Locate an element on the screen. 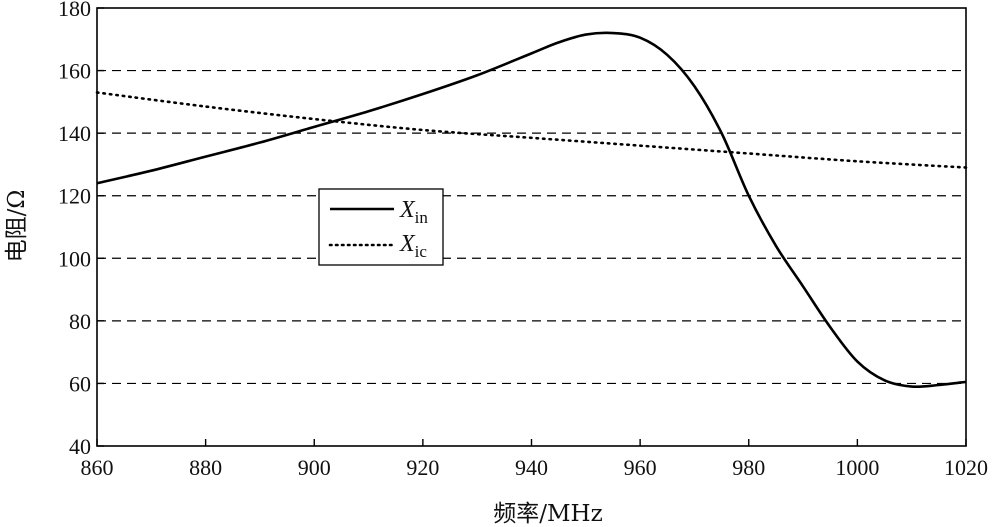  y-tick-label-180: 180 is located at coordinates (74, 10).